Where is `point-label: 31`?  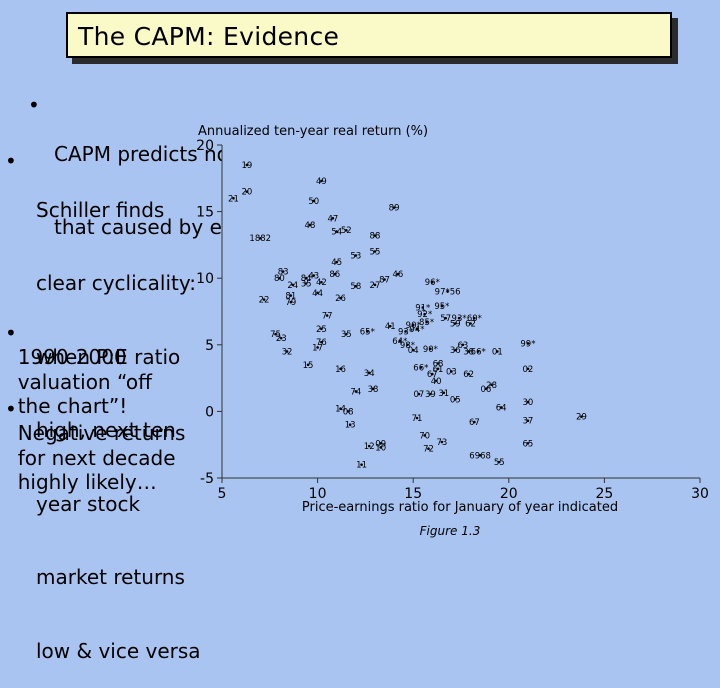
point-label: 31 is located at coordinates (443, 394).